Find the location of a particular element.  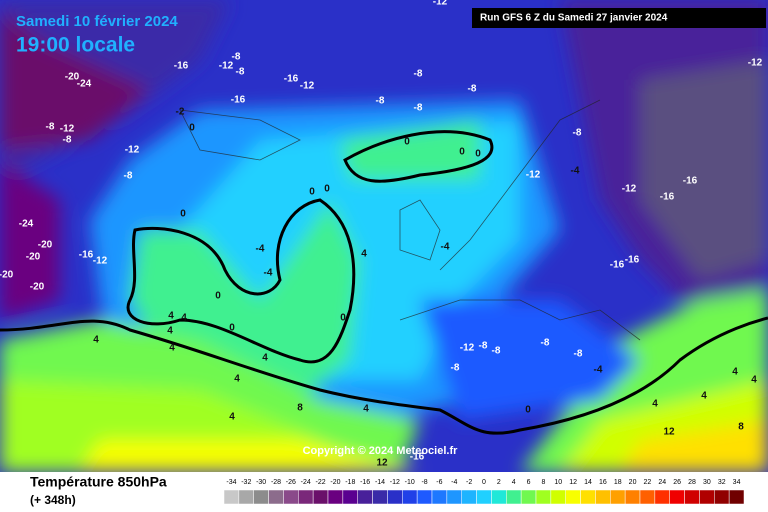

run-box is located at coordinates (619, 18).